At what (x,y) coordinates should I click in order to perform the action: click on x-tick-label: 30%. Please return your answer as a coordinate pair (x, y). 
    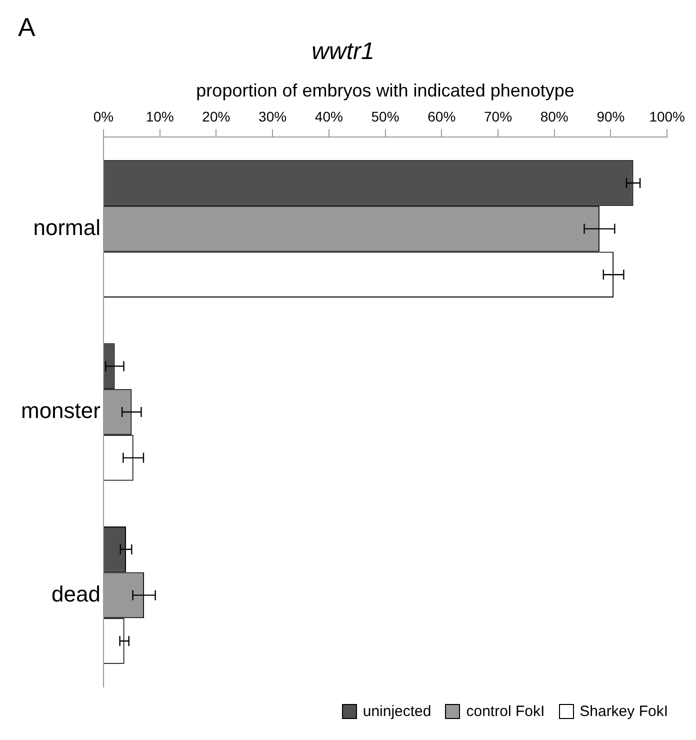
    Looking at the image, I should click on (272, 116).